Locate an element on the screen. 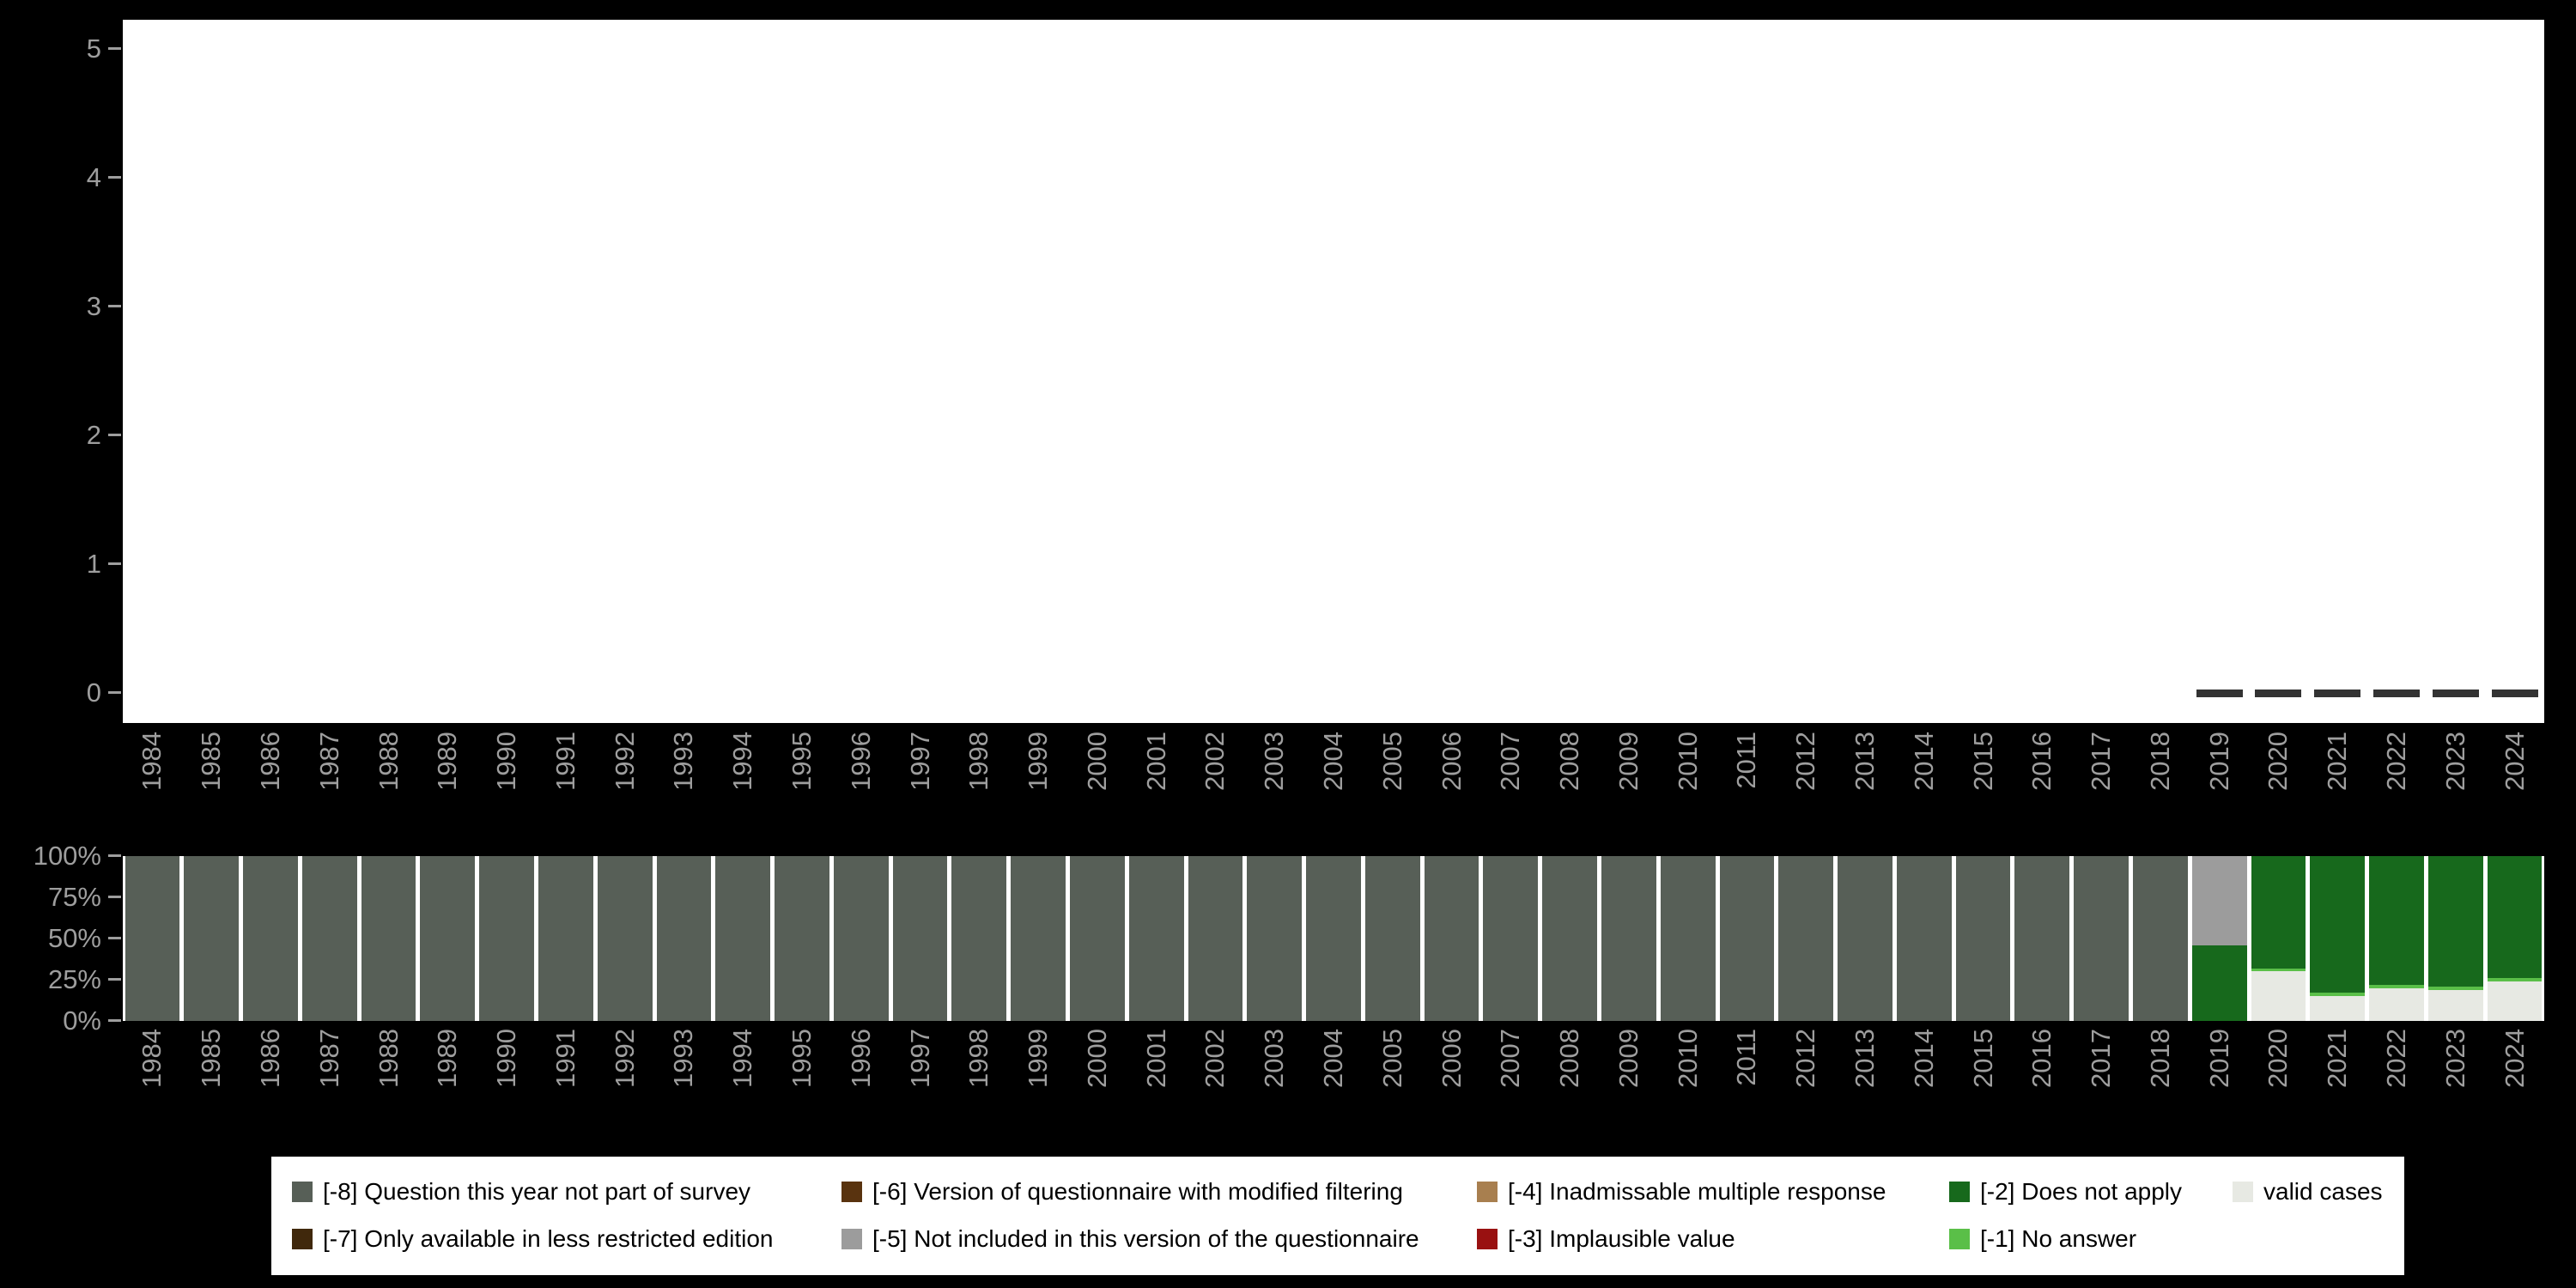 The image size is (2576, 1288). x-tick-label: 1990 is located at coordinates (507, 1058).